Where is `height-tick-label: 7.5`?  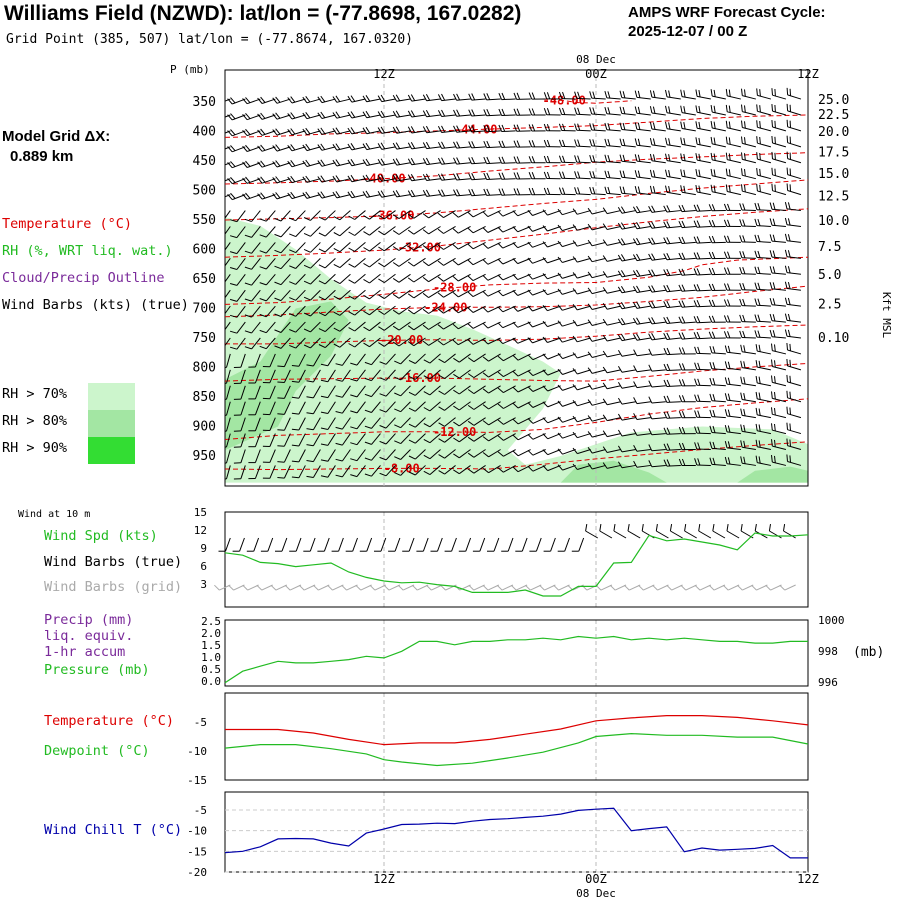 height-tick-label: 7.5 is located at coordinates (829, 247).